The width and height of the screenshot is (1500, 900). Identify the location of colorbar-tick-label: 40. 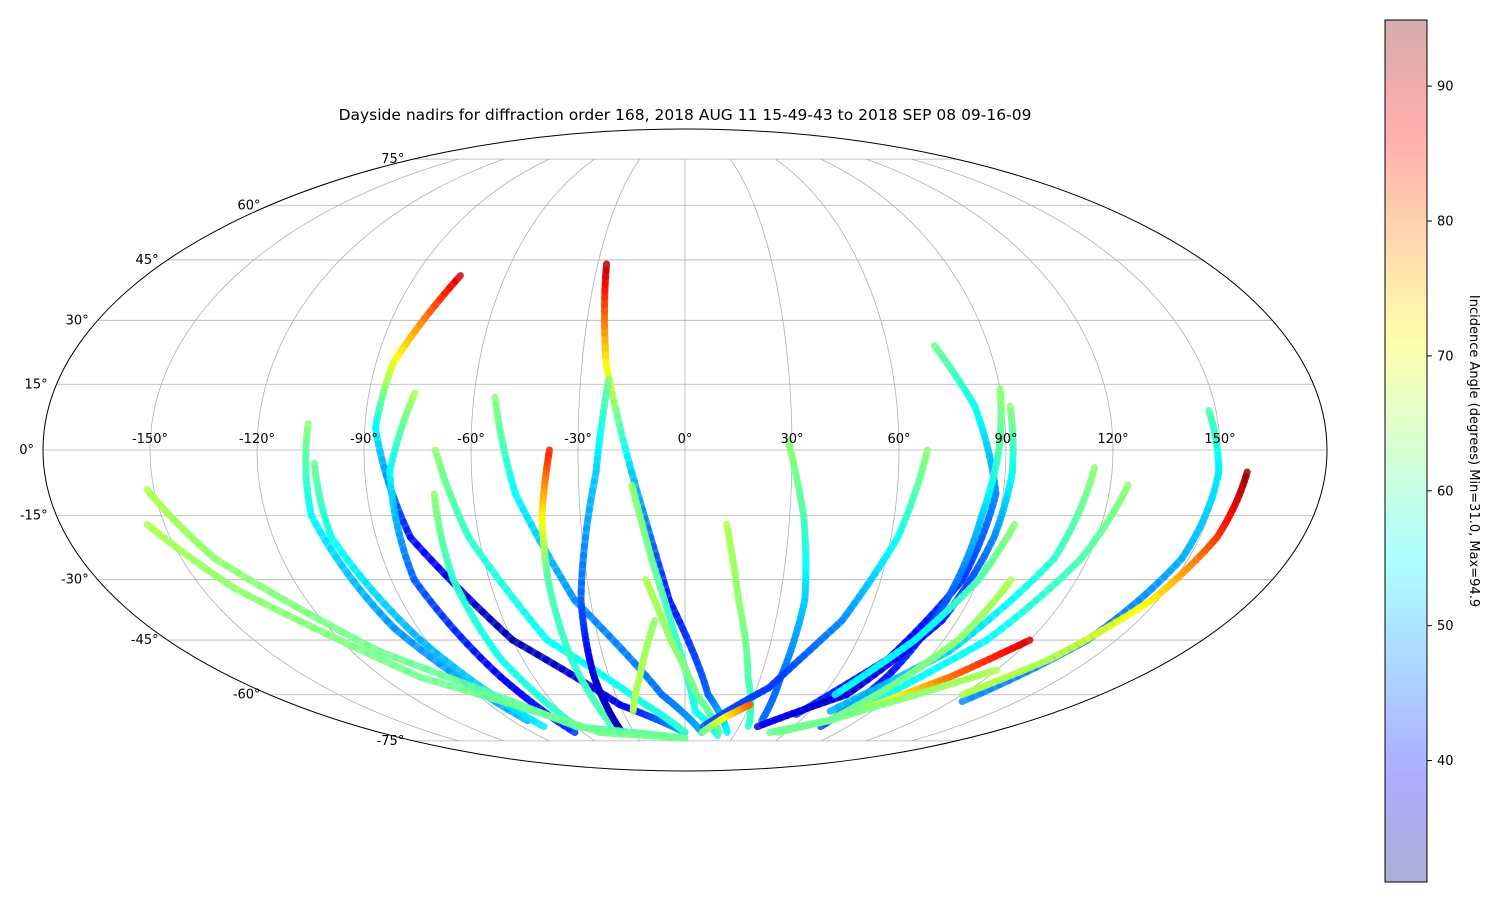
(1445, 761).